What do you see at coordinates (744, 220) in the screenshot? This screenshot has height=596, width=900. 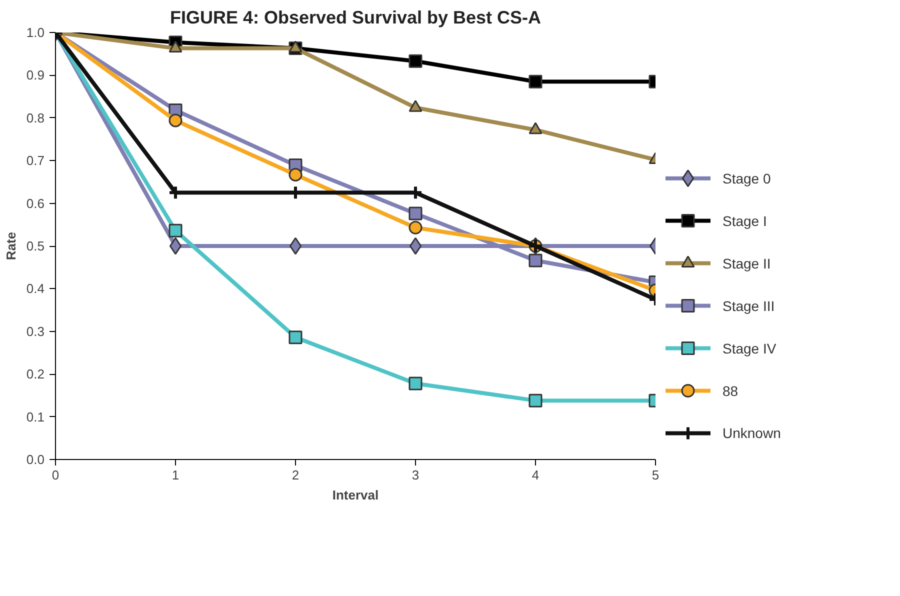 I see `legend-label: Stage I` at bounding box center [744, 220].